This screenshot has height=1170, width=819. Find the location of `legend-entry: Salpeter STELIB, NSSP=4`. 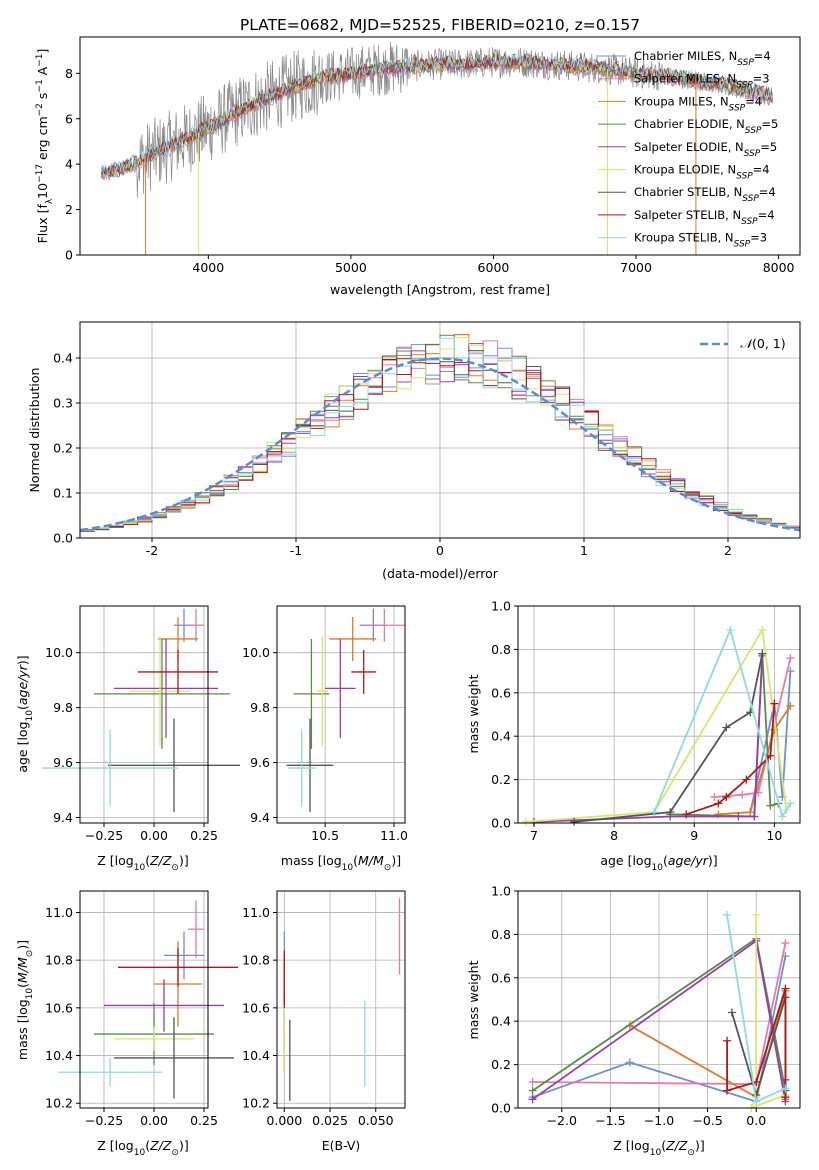

legend-entry: Salpeter STELIB, NSSP=4 is located at coordinates (704, 217).